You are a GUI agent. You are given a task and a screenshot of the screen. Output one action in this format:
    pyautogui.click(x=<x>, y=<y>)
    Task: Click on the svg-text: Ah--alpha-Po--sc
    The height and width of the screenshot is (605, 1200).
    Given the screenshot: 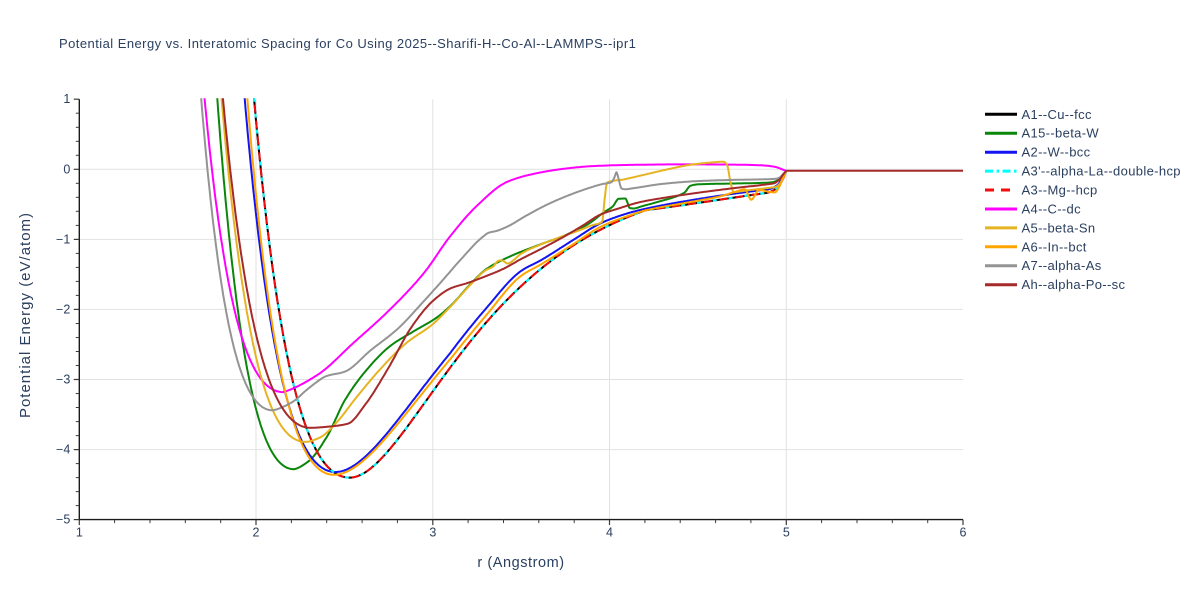 What is the action you would take?
    pyautogui.click(x=1074, y=284)
    